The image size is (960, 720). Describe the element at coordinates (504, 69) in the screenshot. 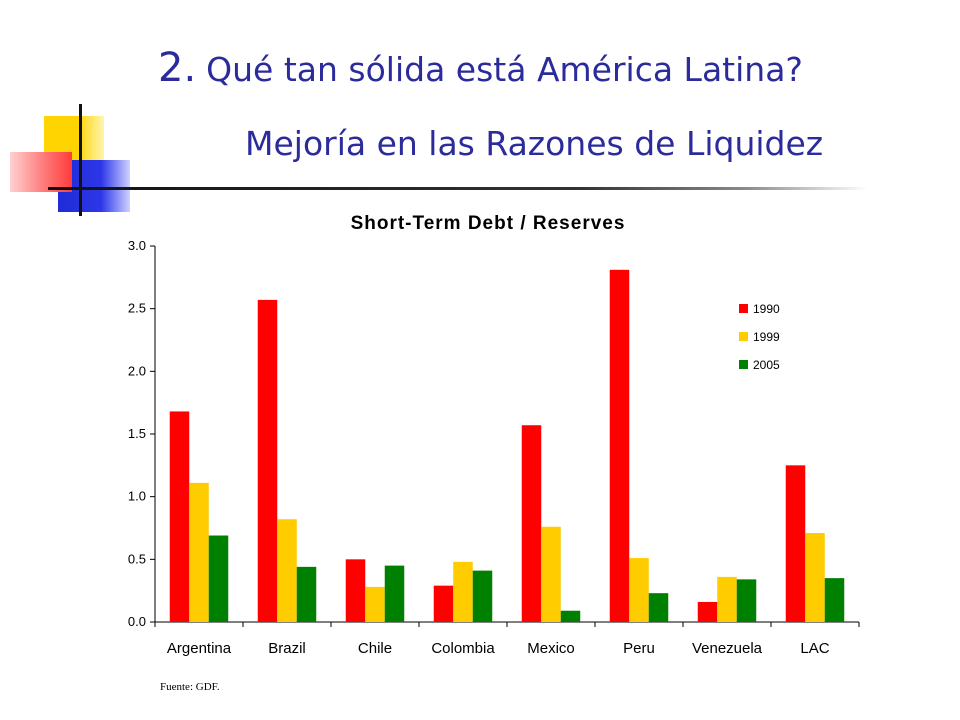

I see `title-text: Qué tan sólida está América Latina?` at that location.